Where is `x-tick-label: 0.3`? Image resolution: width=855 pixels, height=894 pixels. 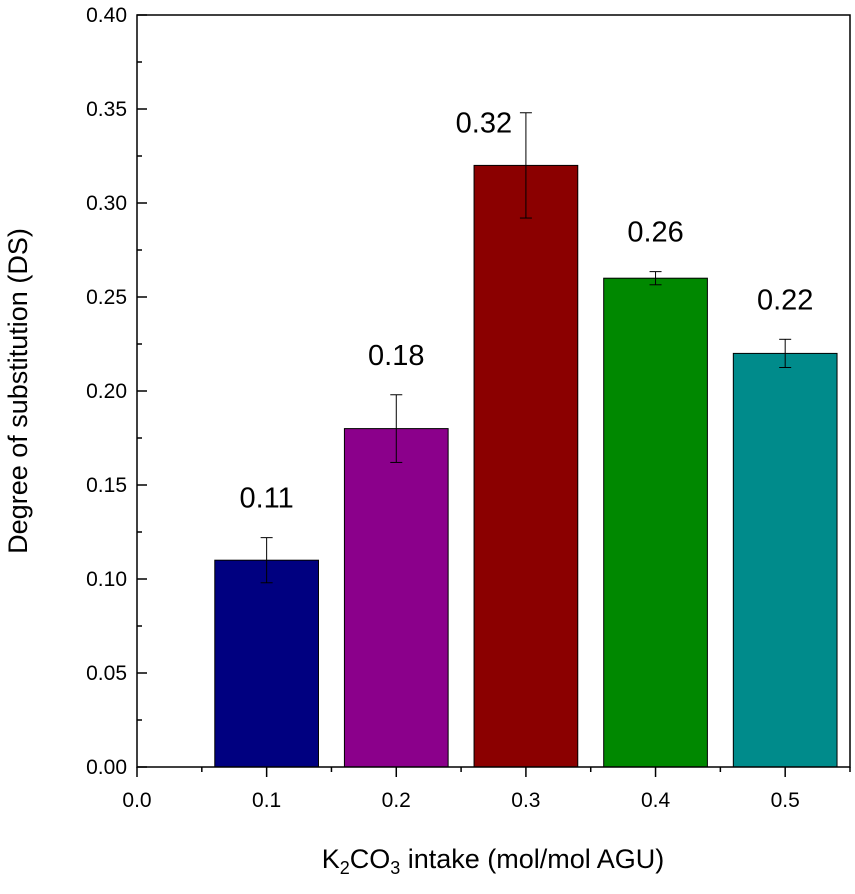 x-tick-label: 0.3 is located at coordinates (525, 800).